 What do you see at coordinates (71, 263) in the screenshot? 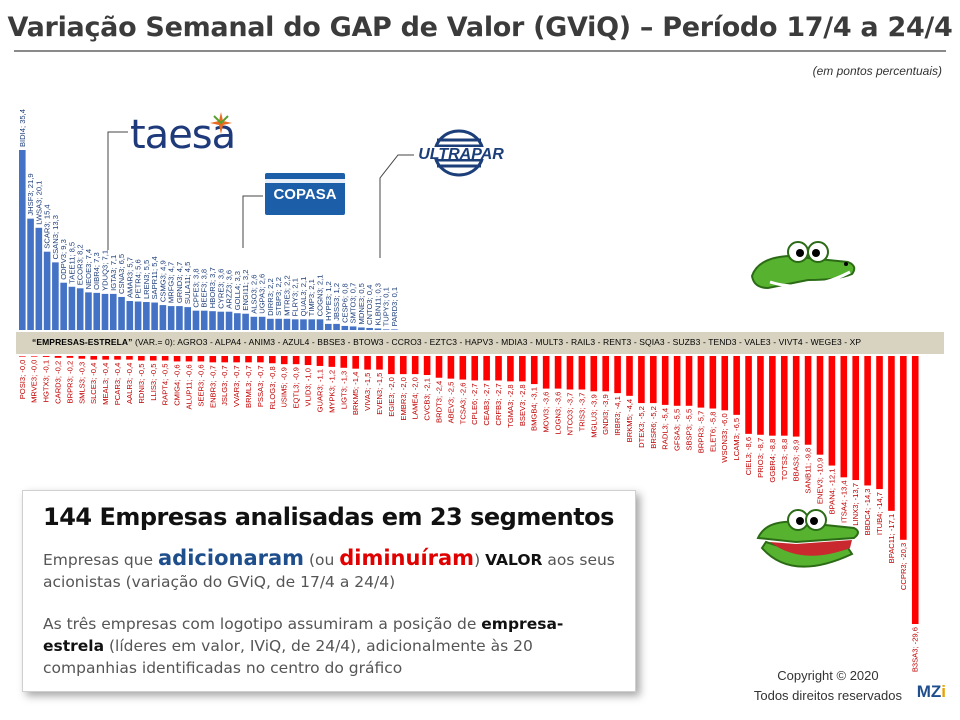
I see `bar-label-taee11: TAEE11; 8,5` at bounding box center [71, 263].